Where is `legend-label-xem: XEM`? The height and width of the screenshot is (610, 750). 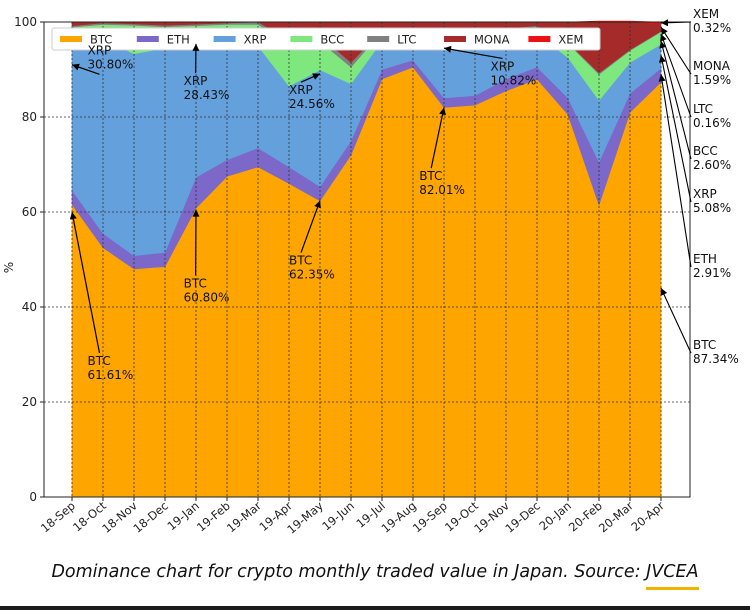
legend-label-xem: XEM is located at coordinates (570, 40).